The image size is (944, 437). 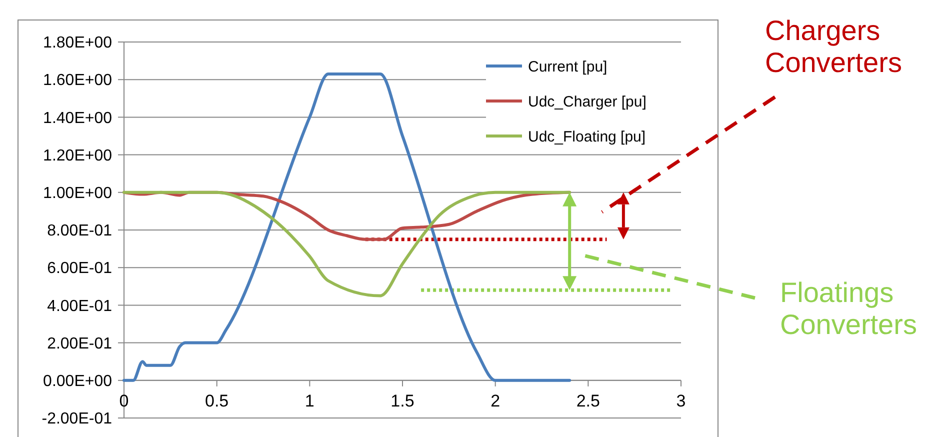 What do you see at coordinates (79, 343) in the screenshot?
I see `y-tick-label: 2.00E-01` at bounding box center [79, 343].